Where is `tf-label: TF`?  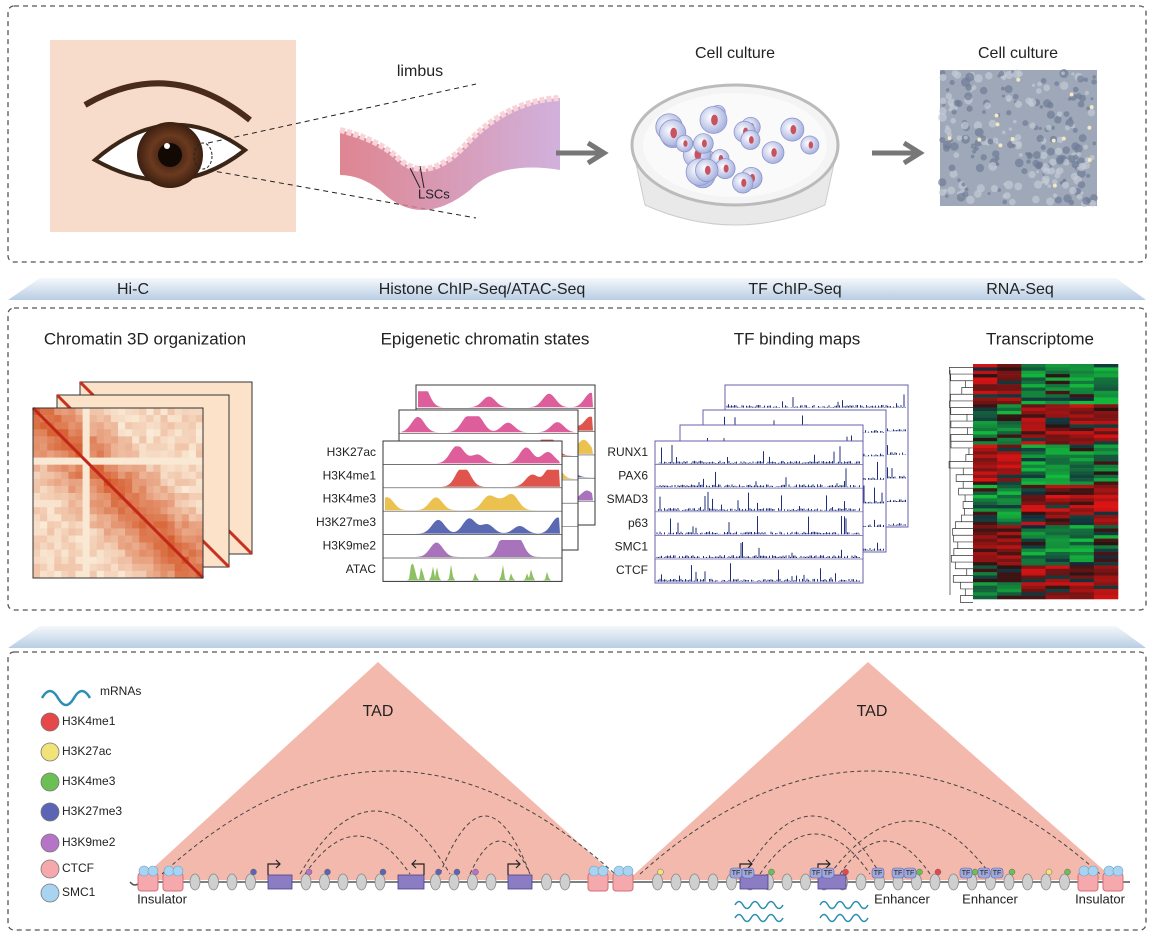
tf-label: TF is located at coordinates (898, 873).